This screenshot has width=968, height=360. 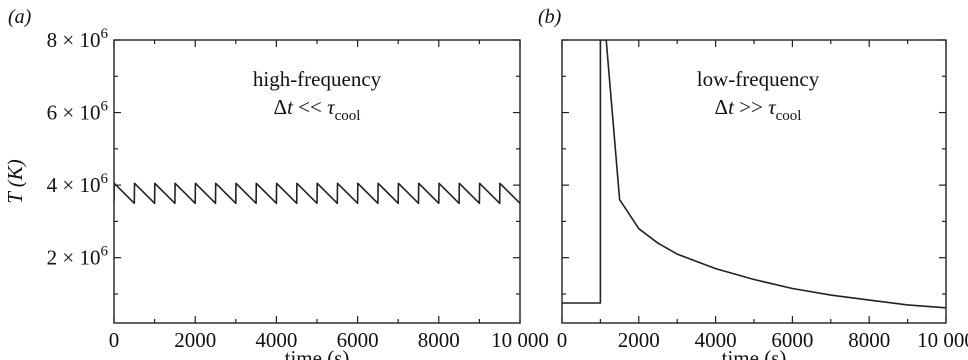 I want to click on annotation-line-1: high-frequency, so click(x=317, y=79).